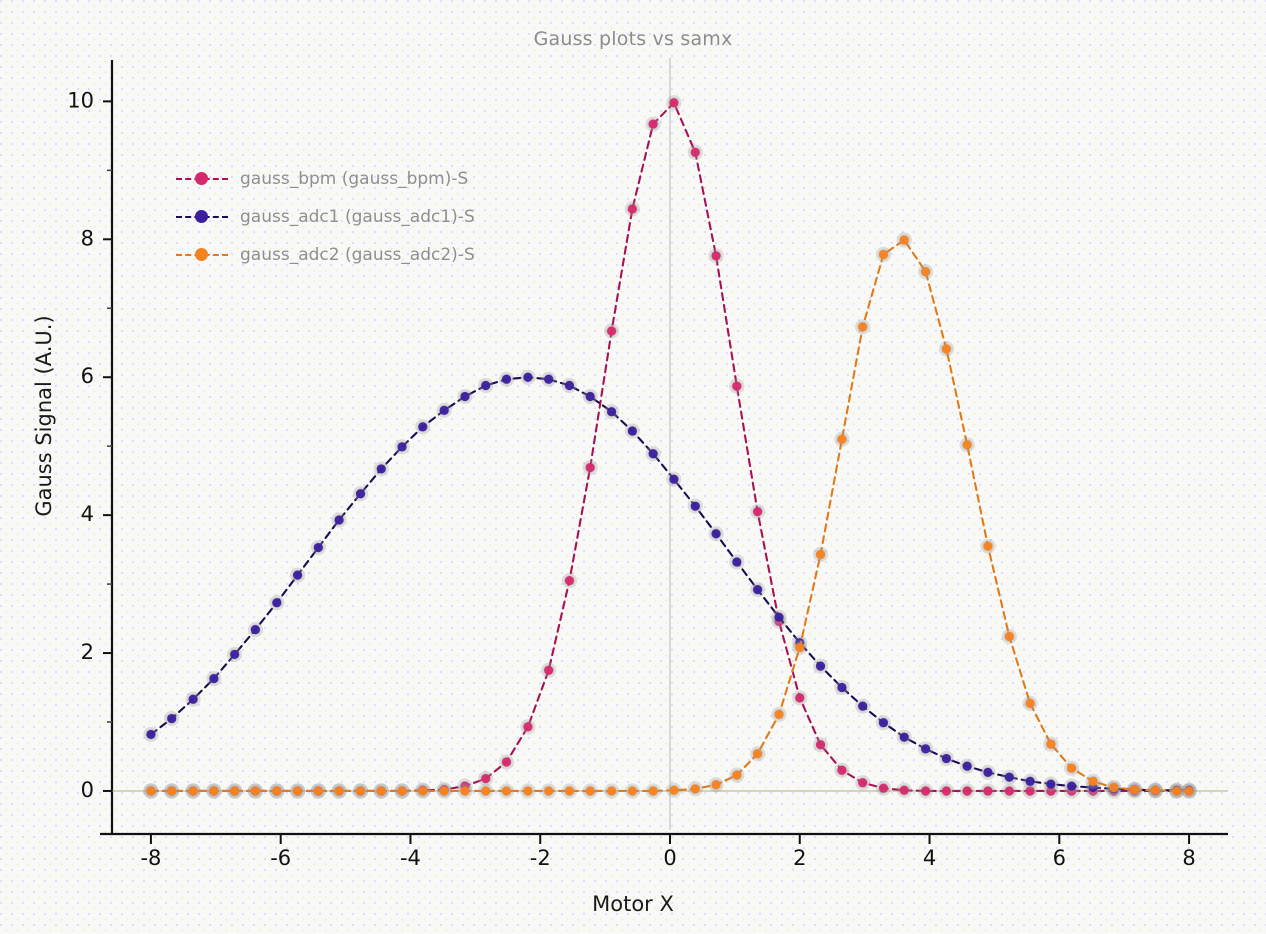 The width and height of the screenshot is (1266, 934). Describe the element at coordinates (366, 179) in the screenshot. I see `legend-item: gauss_bpm (gauss_bpm)-S` at that location.